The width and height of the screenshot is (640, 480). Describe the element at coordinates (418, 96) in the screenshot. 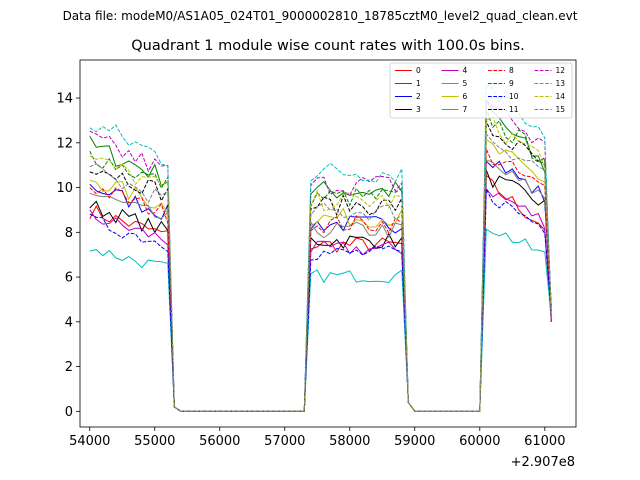

I see `legend-label-module-2: 2` at that location.